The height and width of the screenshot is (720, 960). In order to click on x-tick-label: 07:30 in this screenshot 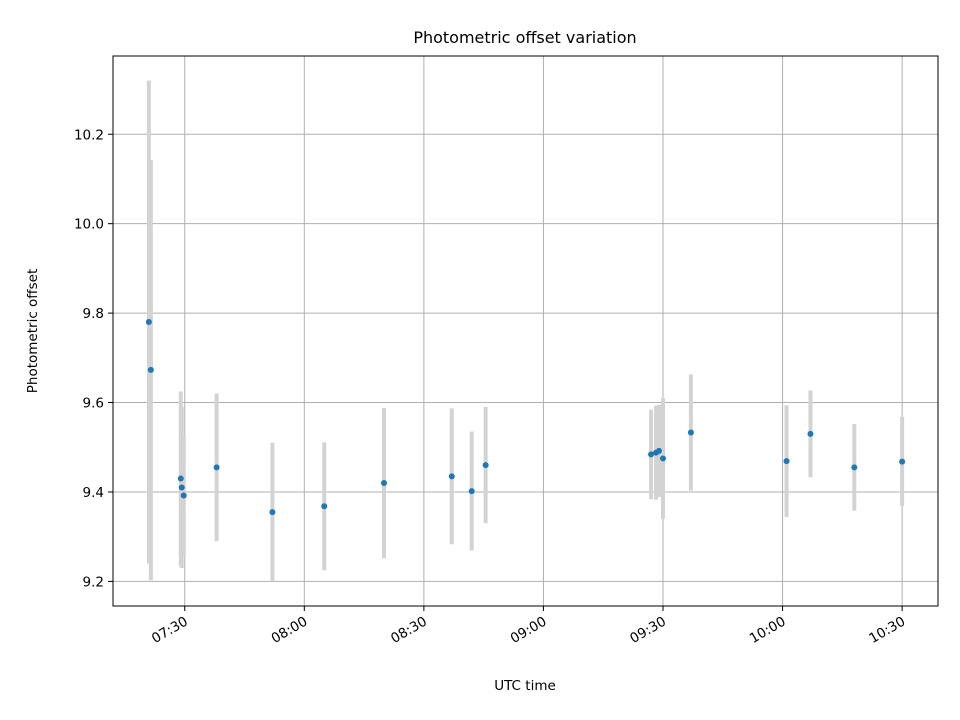, I will do `click(170, 630)`.